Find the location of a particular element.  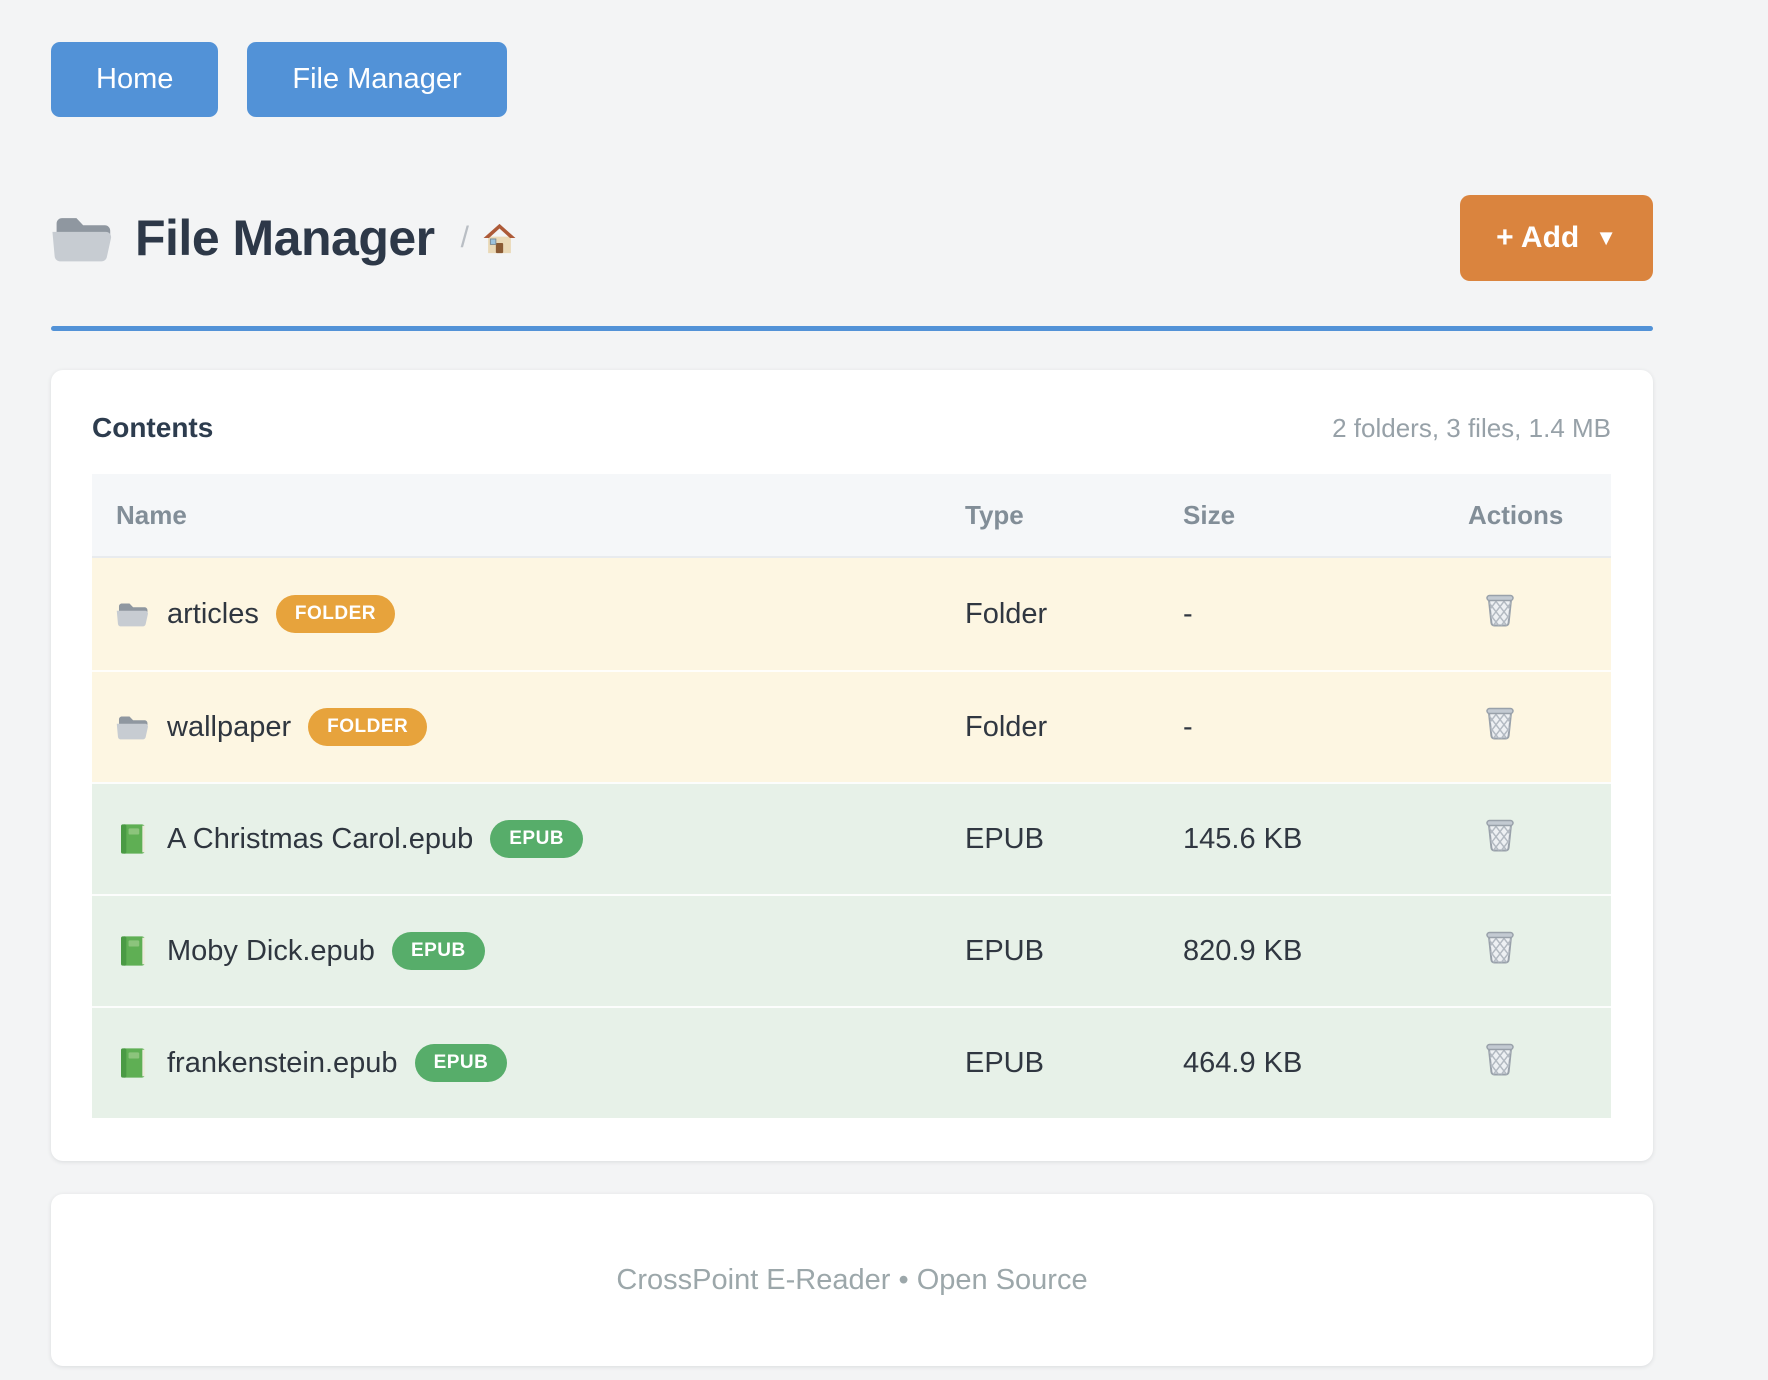

top-nav: Home File Manager is located at coordinates (852, 79).